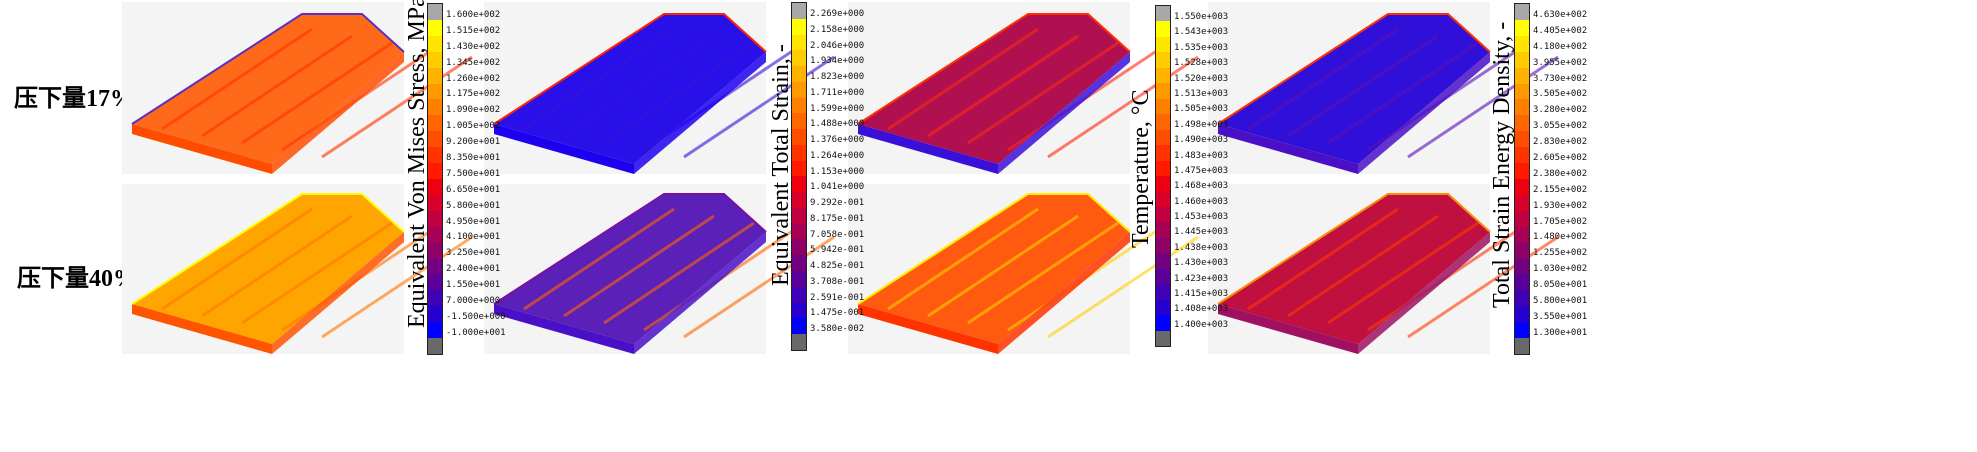 The height and width of the screenshot is (452, 1977). I want to click on colorbar-tick-label: 3.708e-001, so click(837, 281).